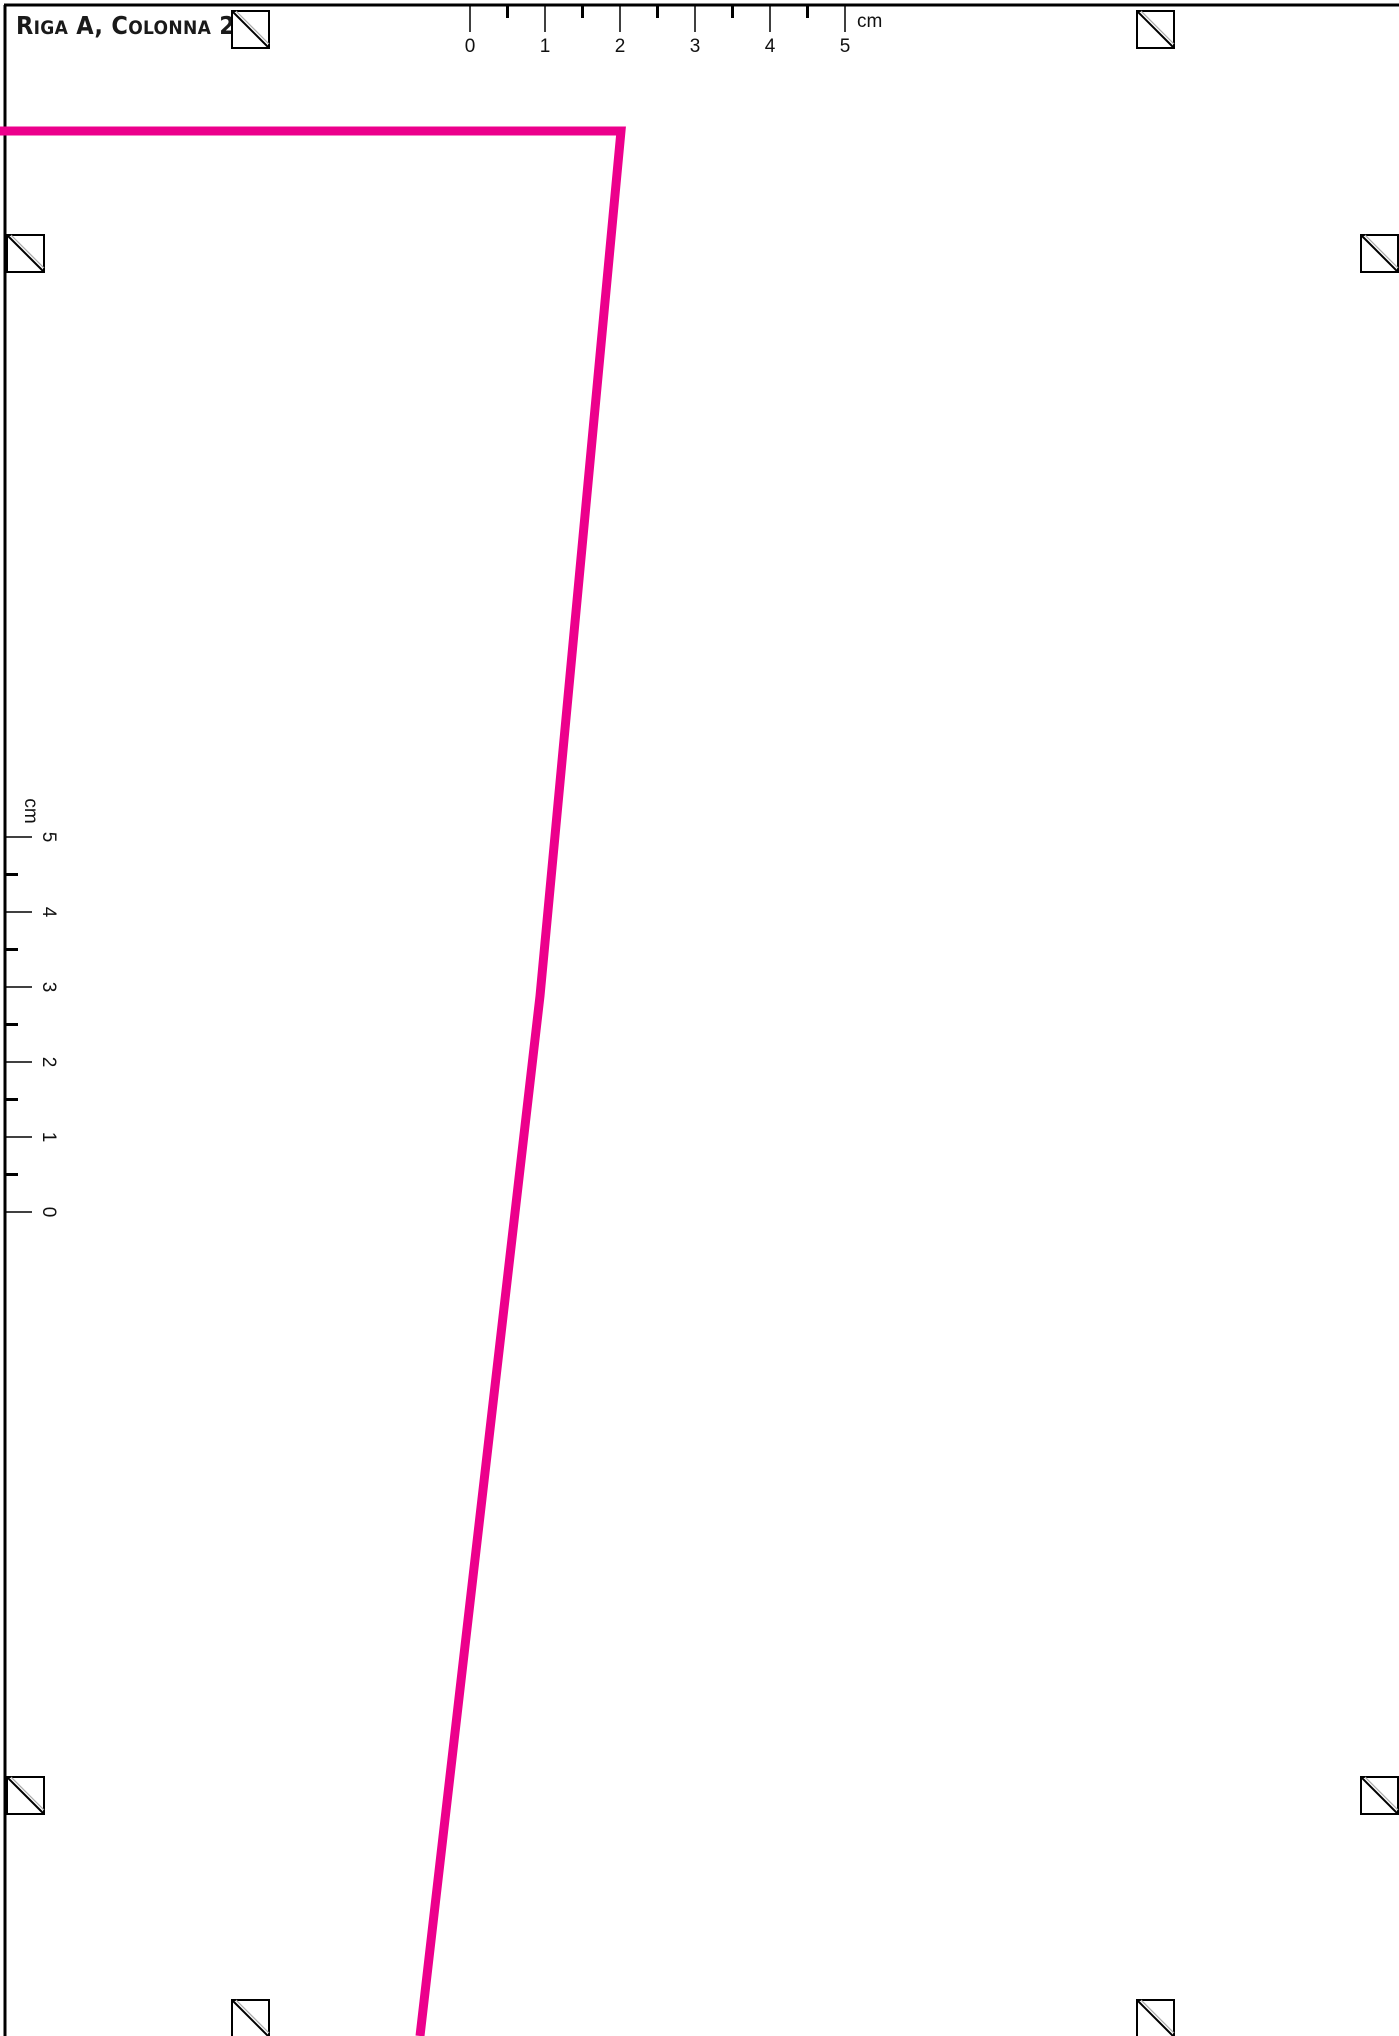  What do you see at coordinates (695, 46) in the screenshot?
I see `ruler-h-label: 3` at bounding box center [695, 46].